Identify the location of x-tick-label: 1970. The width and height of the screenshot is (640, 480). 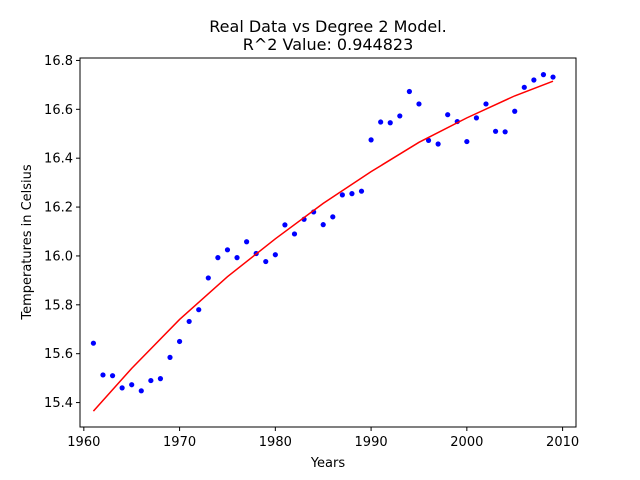
(179, 442).